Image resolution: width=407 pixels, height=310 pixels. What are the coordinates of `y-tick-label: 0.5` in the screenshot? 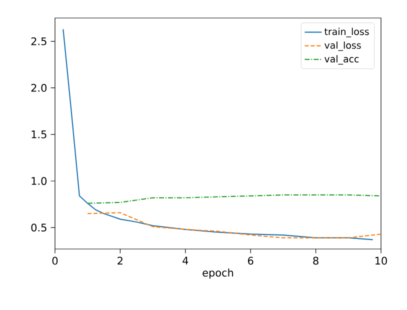 It's located at (38, 228).